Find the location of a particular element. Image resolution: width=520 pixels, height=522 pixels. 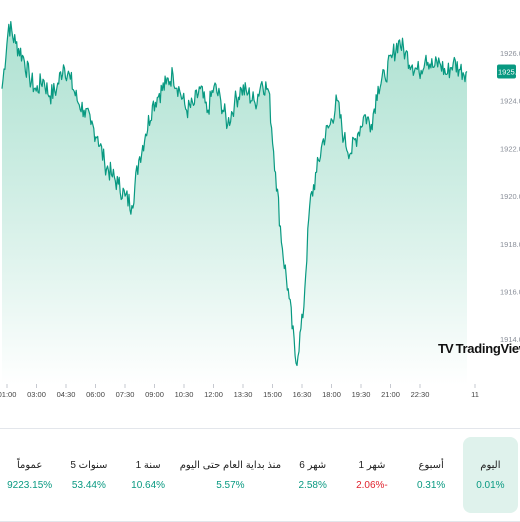

performance-cell: منذ بداية العام حتى اليوم 5.57% is located at coordinates (230, 475).